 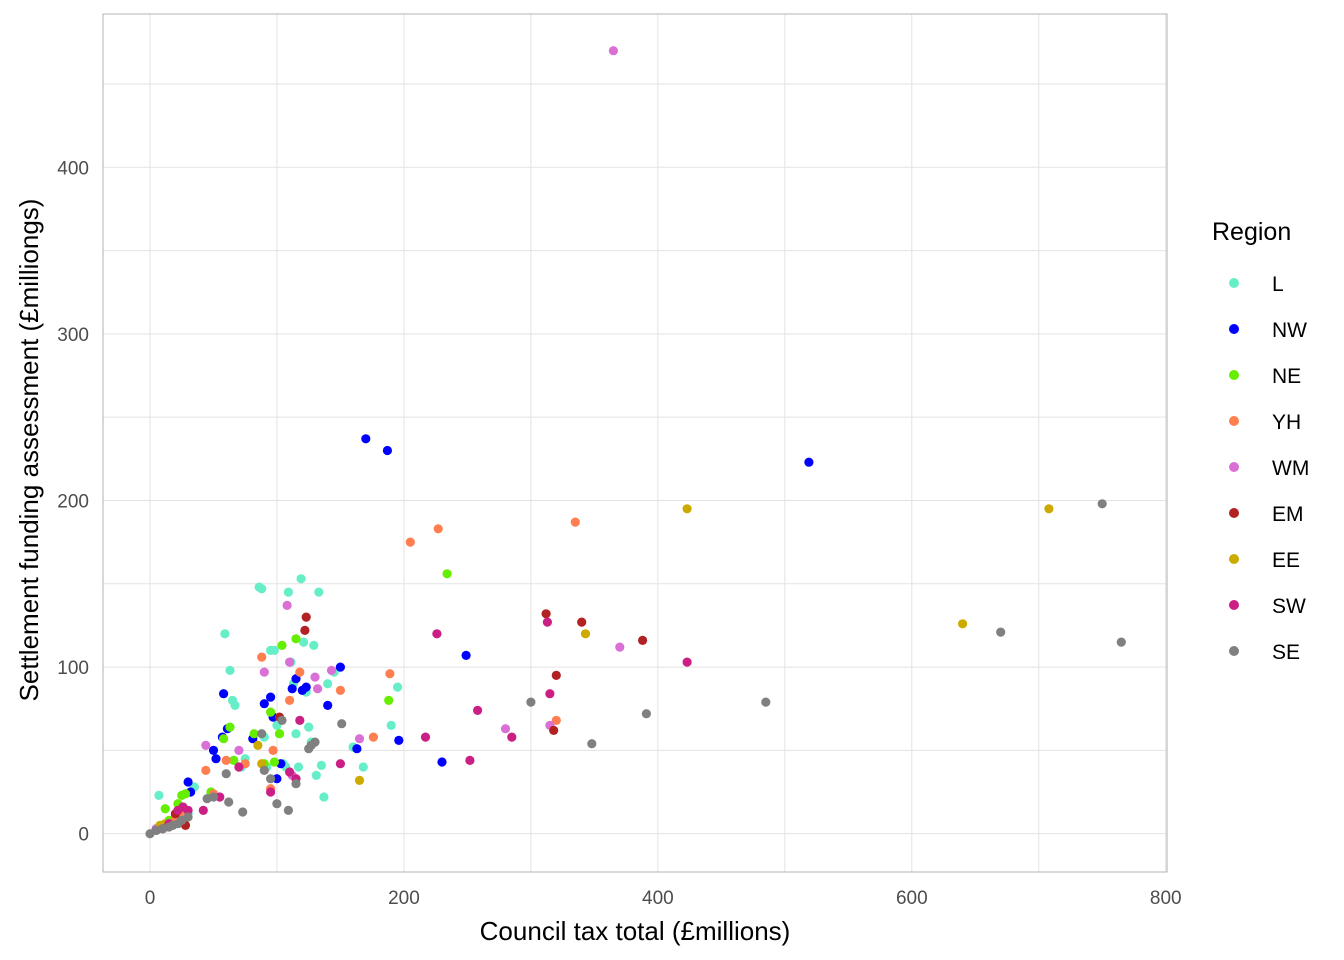 I want to click on y-tick-label: 0, so click(x=83, y=835).